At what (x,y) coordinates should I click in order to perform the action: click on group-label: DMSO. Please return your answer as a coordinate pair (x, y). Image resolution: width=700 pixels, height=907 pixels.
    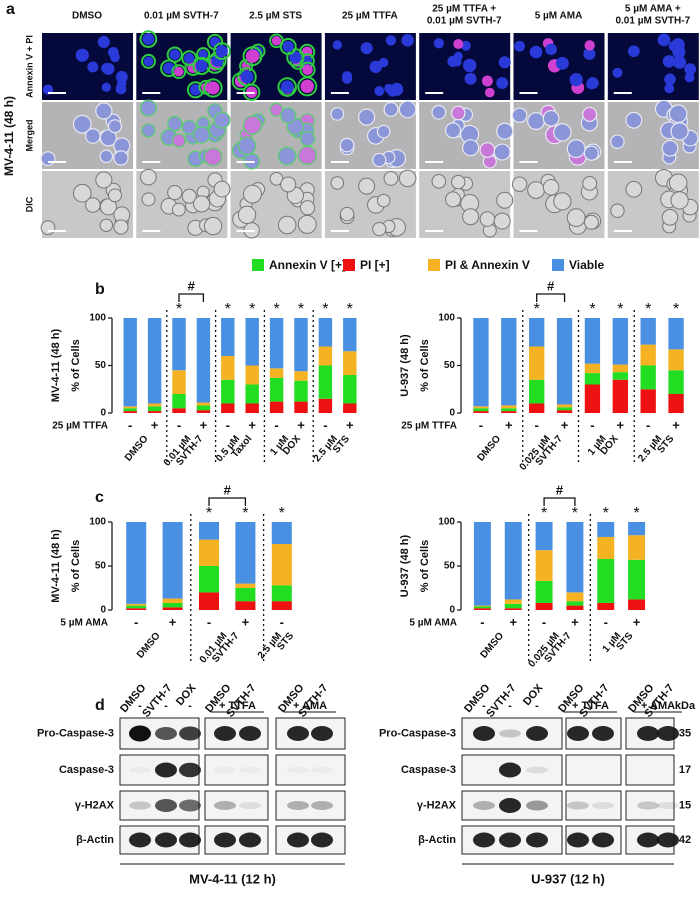
    Looking at the image, I should click on (489, 448).